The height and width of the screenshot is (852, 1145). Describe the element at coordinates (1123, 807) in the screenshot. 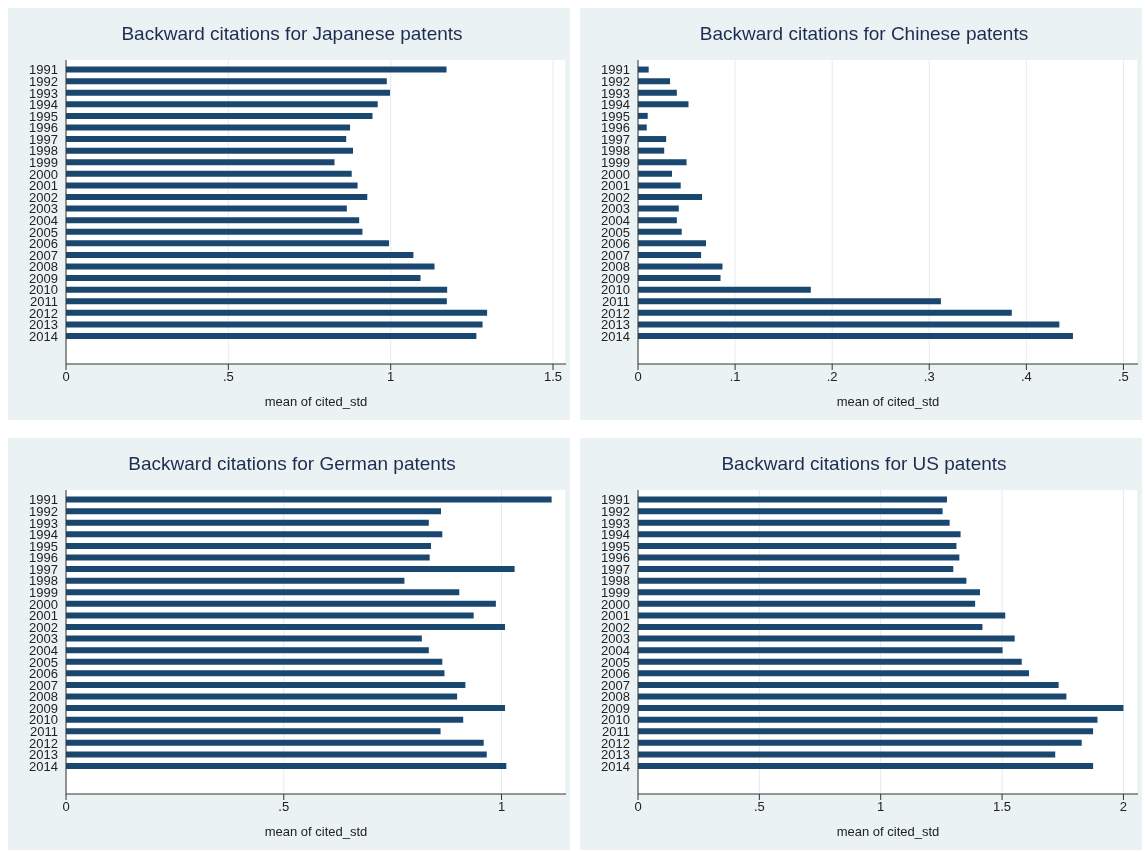

I see `x-tick-label: 2` at that location.